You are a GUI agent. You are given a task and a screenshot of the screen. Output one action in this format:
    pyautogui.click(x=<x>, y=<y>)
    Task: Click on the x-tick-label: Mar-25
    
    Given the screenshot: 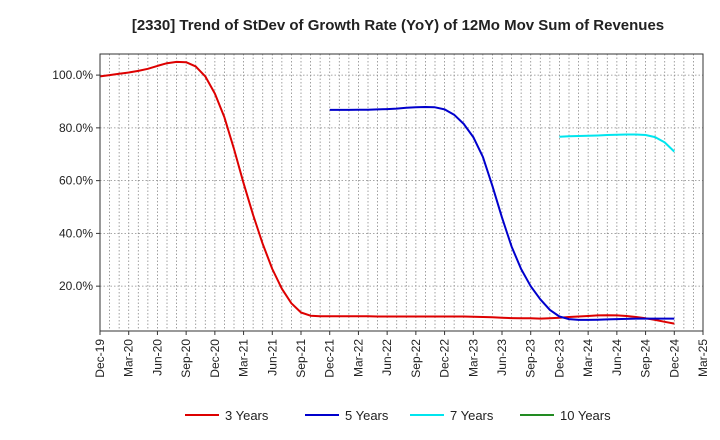 What is the action you would take?
    pyautogui.click(x=703, y=358)
    